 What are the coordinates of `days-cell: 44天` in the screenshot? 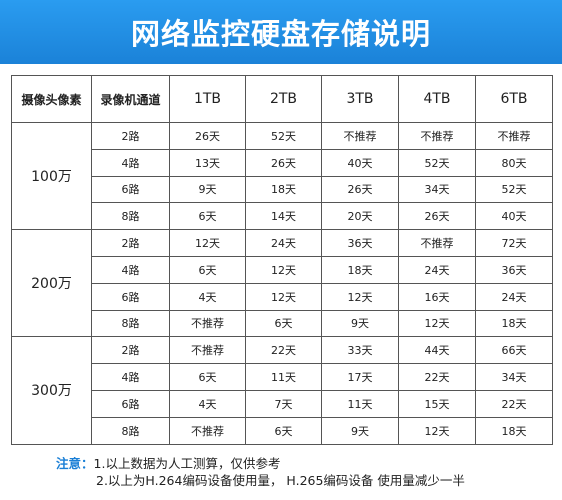 It's located at (437, 350).